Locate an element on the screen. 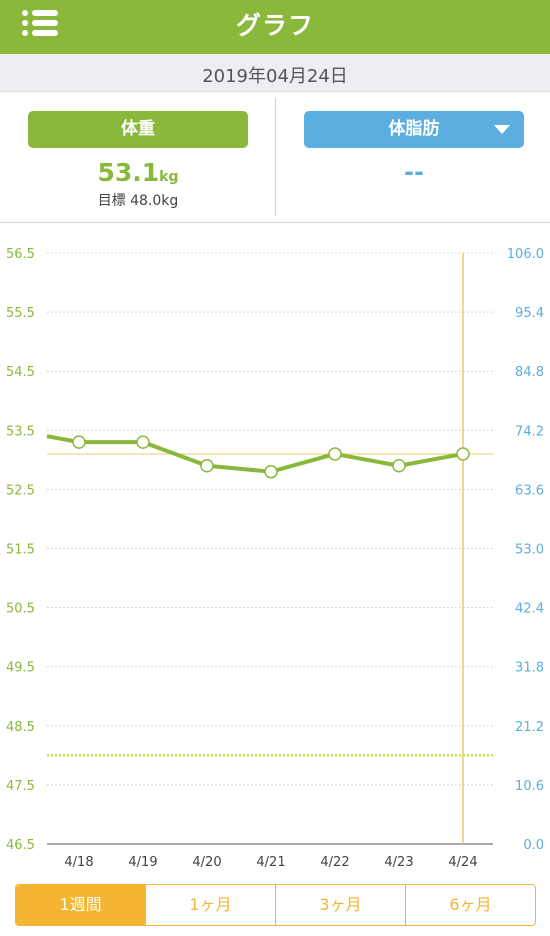  page-title: グラフ is located at coordinates (274, 25).